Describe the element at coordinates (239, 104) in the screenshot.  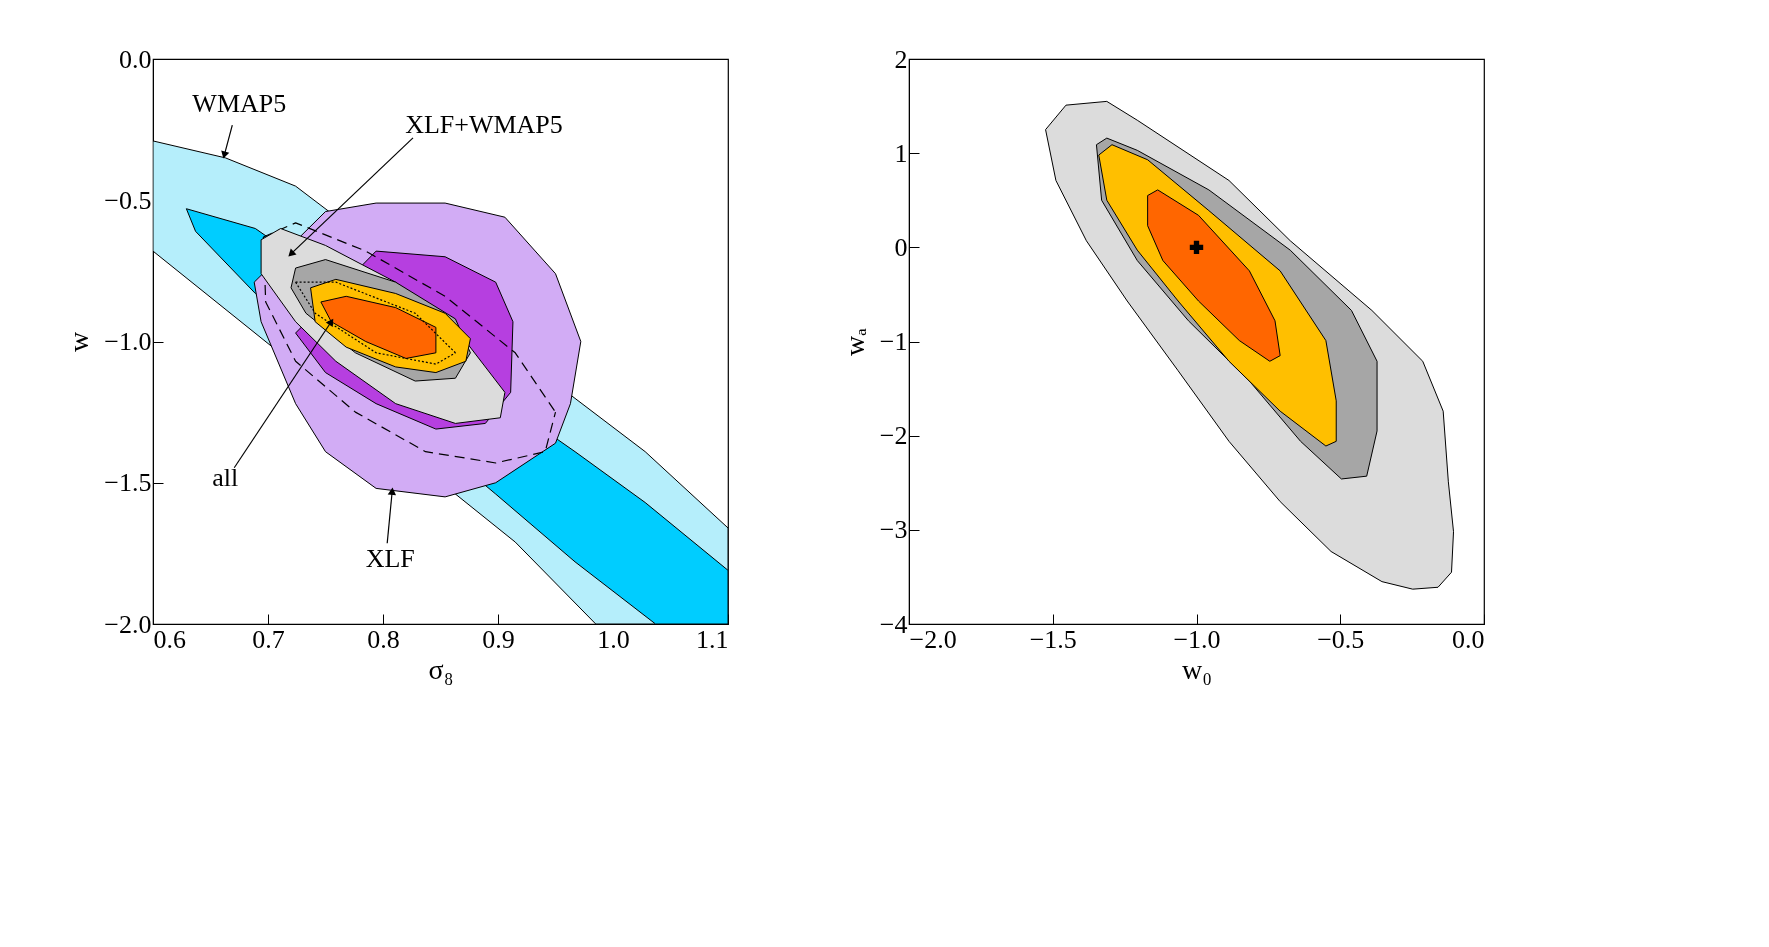
I see `annotation: WMAP5` at that location.